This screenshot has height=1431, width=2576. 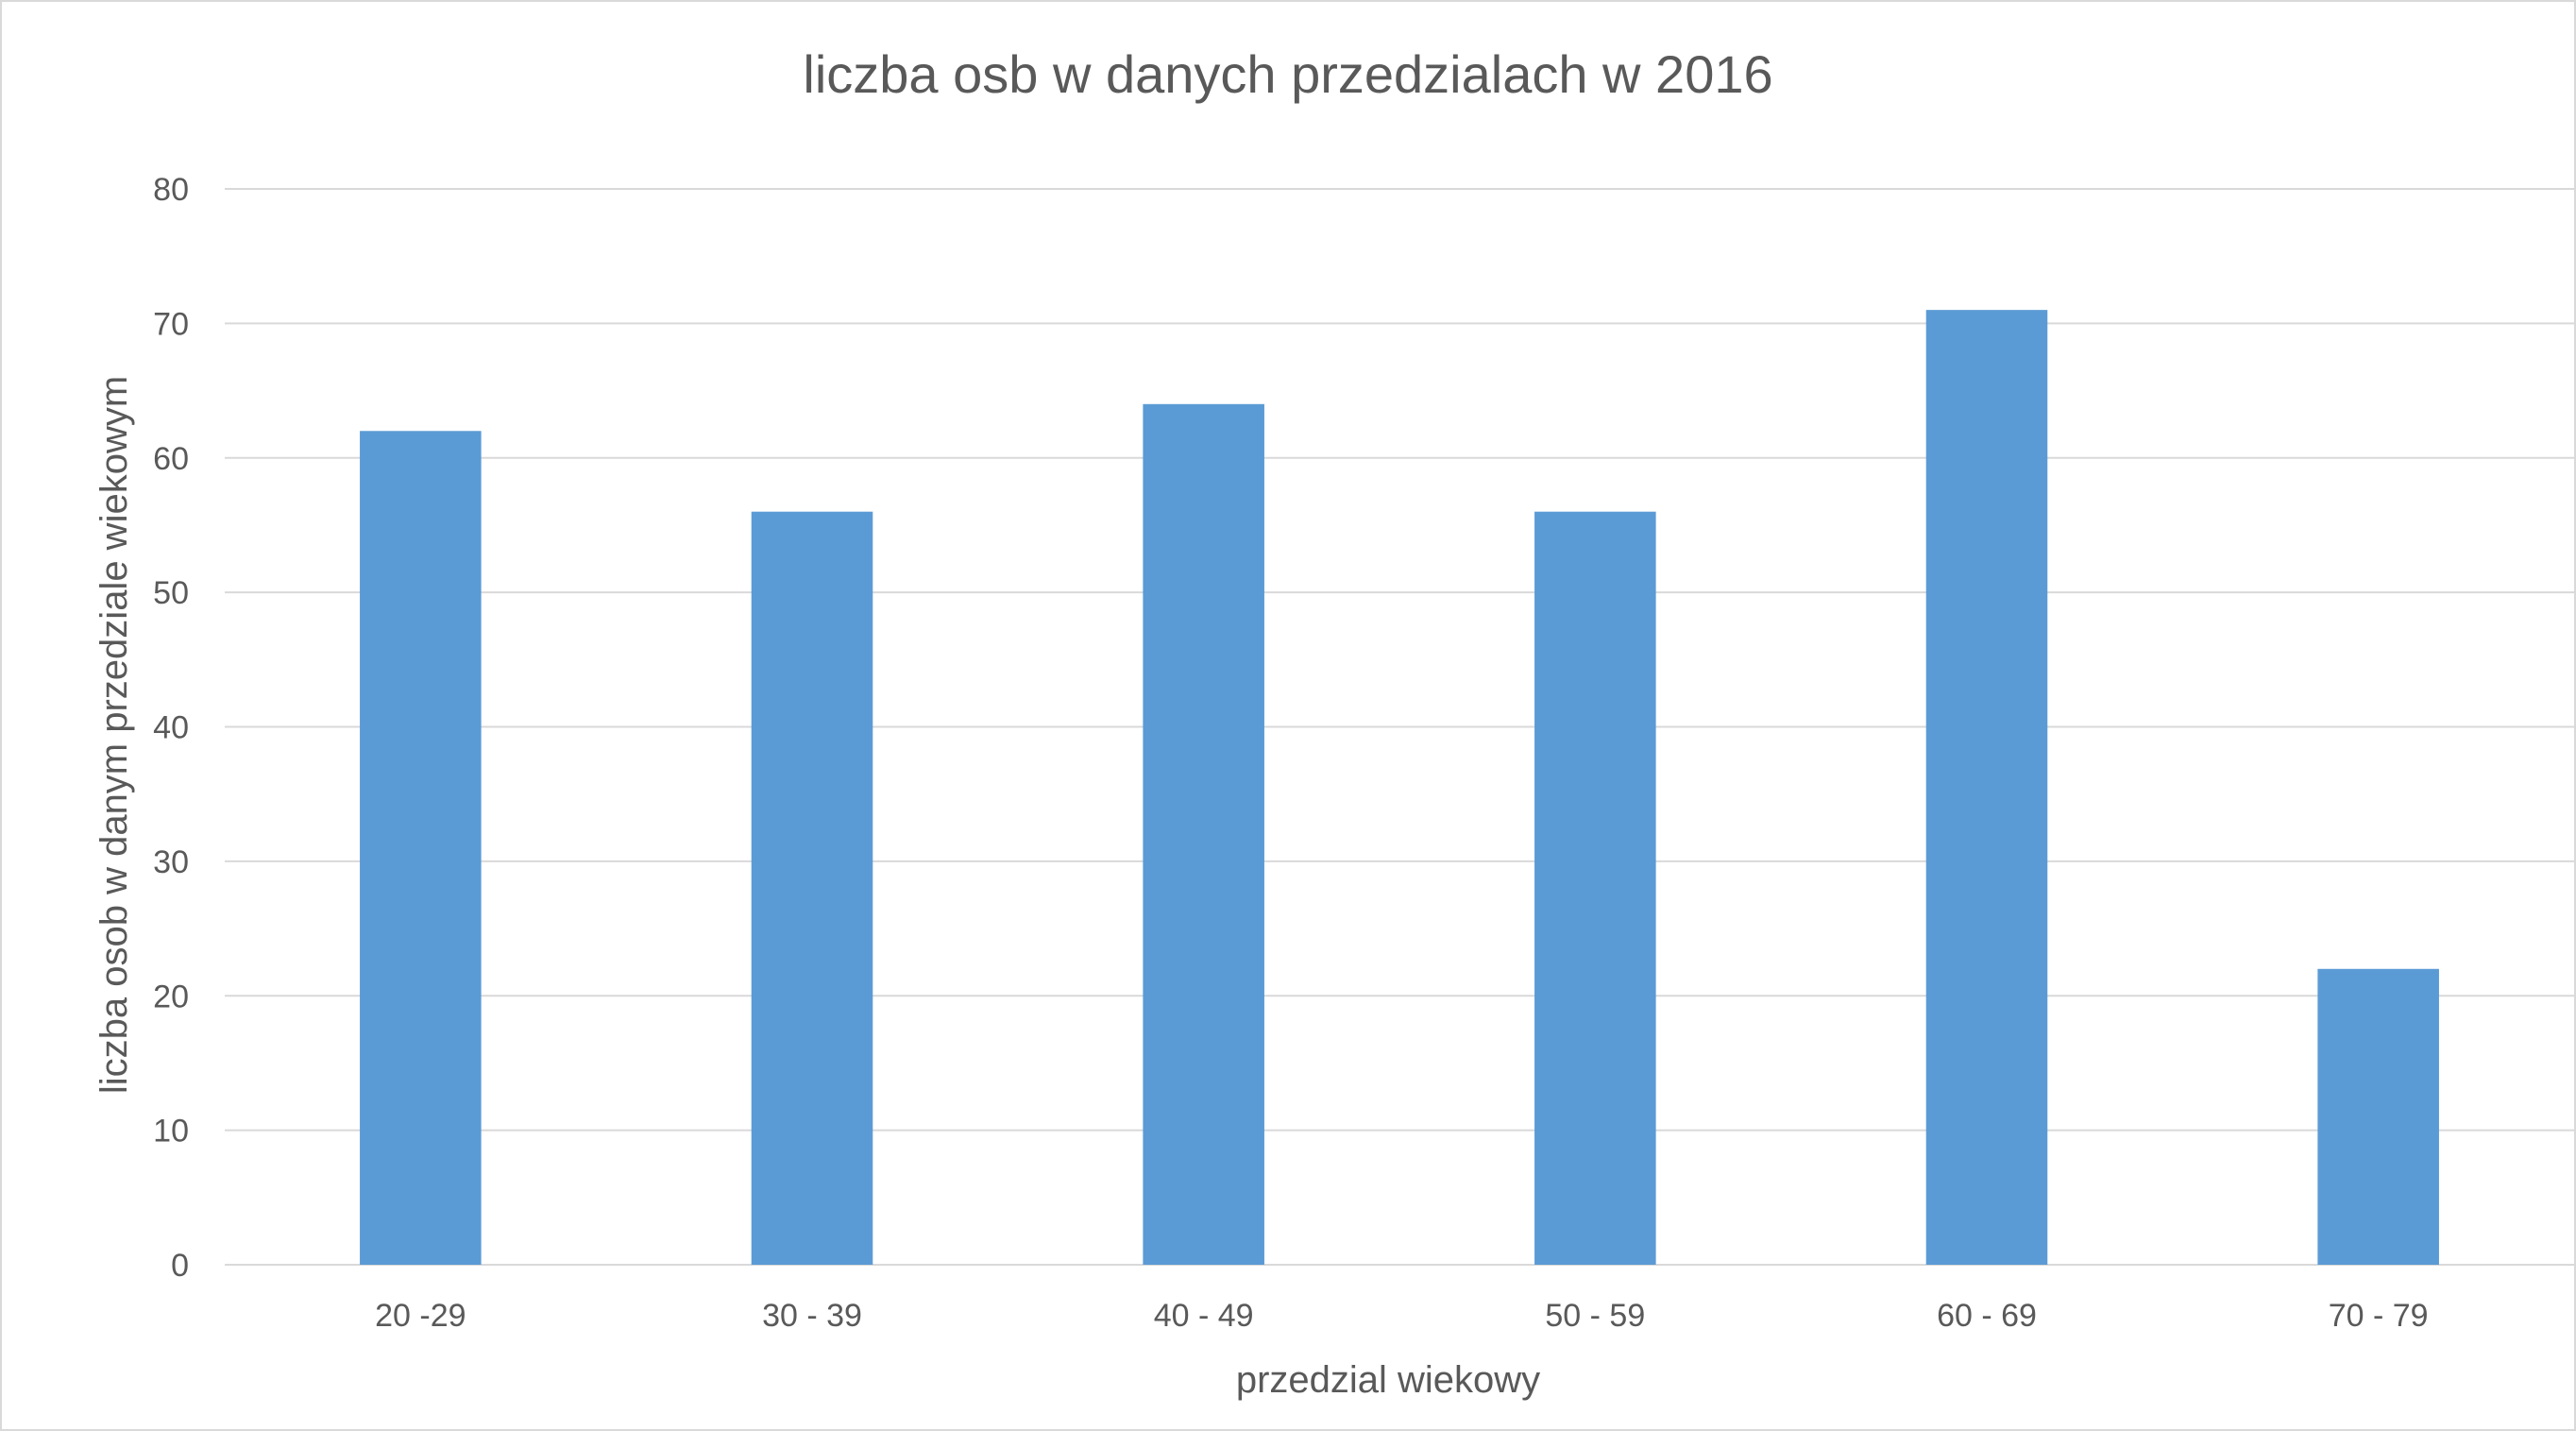 I want to click on y-axis-ticks: 0 10 20 30 40 50 60 70 80, so click(x=171, y=728).